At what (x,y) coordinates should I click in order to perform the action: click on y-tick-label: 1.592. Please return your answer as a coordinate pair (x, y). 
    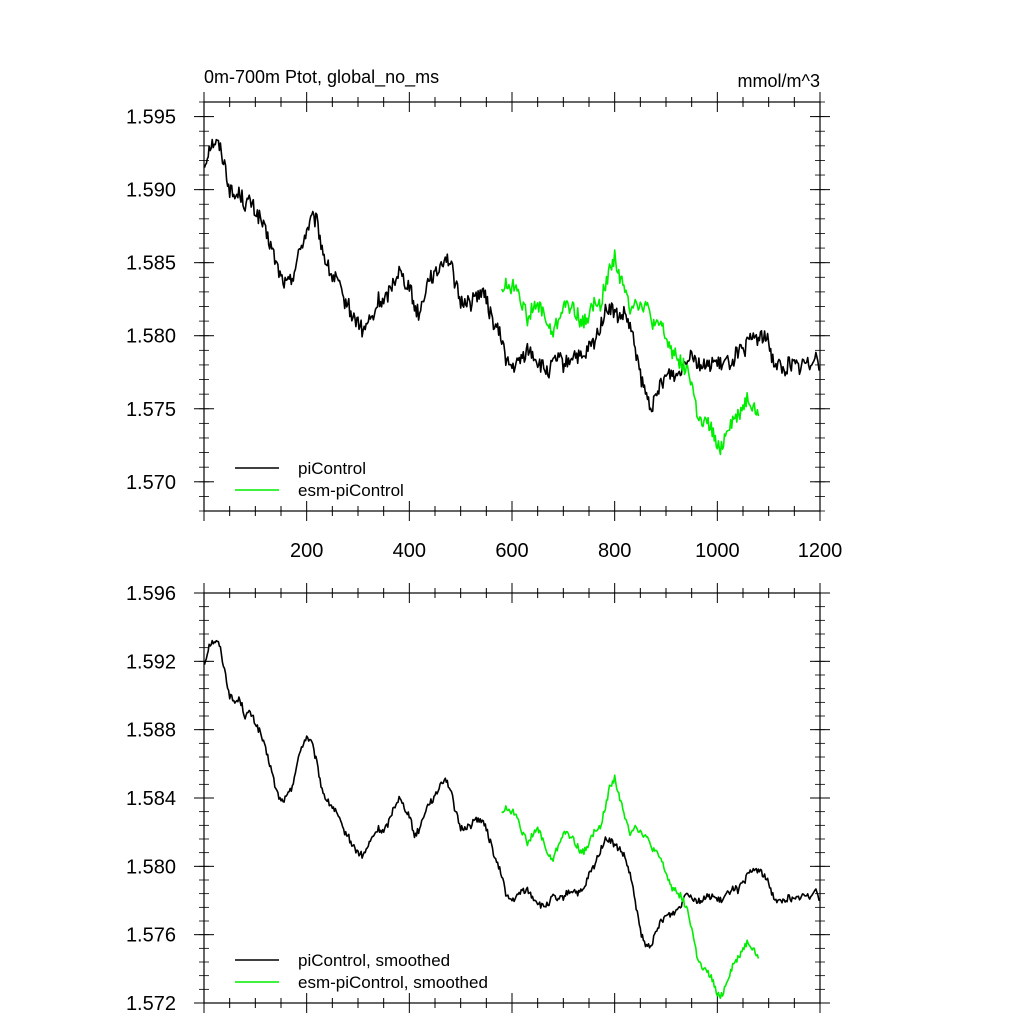
    Looking at the image, I should click on (151, 662).